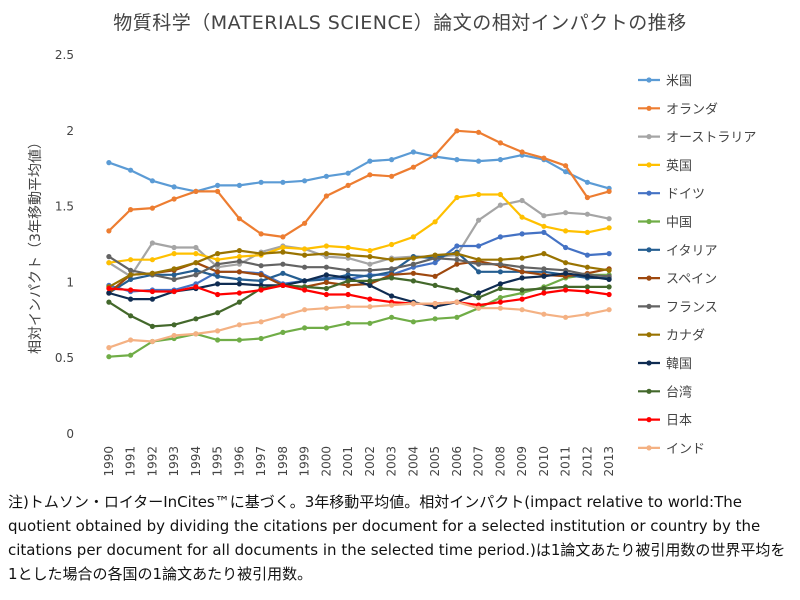  Describe the element at coordinates (64, 207) in the screenshot. I see `y-tick-label: 1.5` at that location.